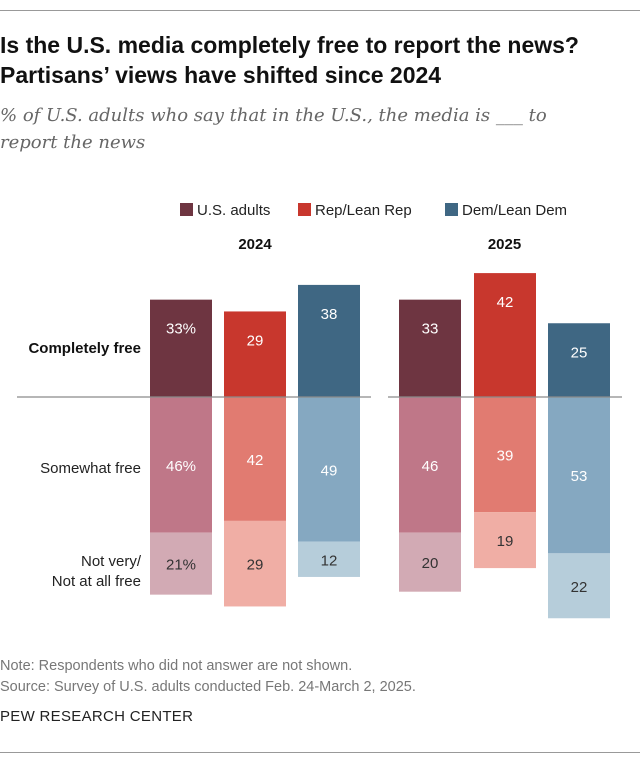 This screenshot has height=764, width=640. Describe the element at coordinates (430, 348) in the screenshot. I see `bar-completely-free-u-s-adults-2025` at that location.